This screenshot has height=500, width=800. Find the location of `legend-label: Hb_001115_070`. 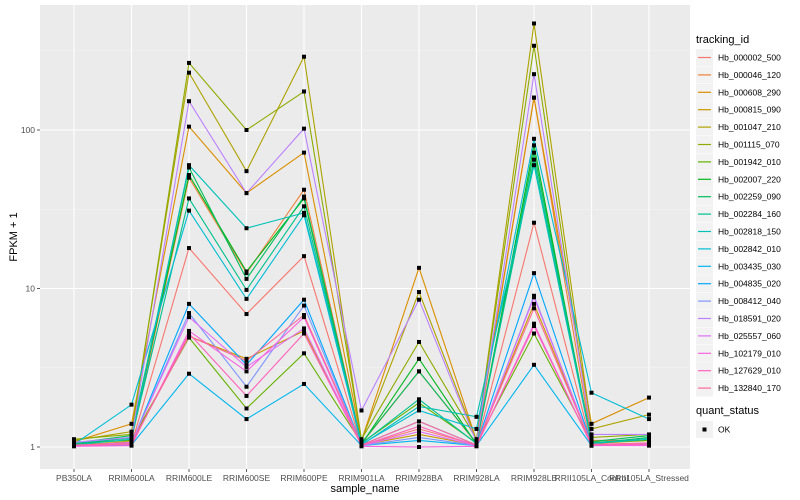

legend-label: Hb_001115_070 is located at coordinates (749, 145).